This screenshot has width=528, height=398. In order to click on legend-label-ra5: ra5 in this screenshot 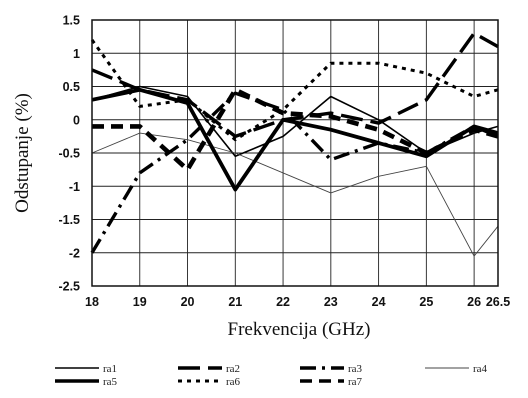, I will do `click(110, 382)`.